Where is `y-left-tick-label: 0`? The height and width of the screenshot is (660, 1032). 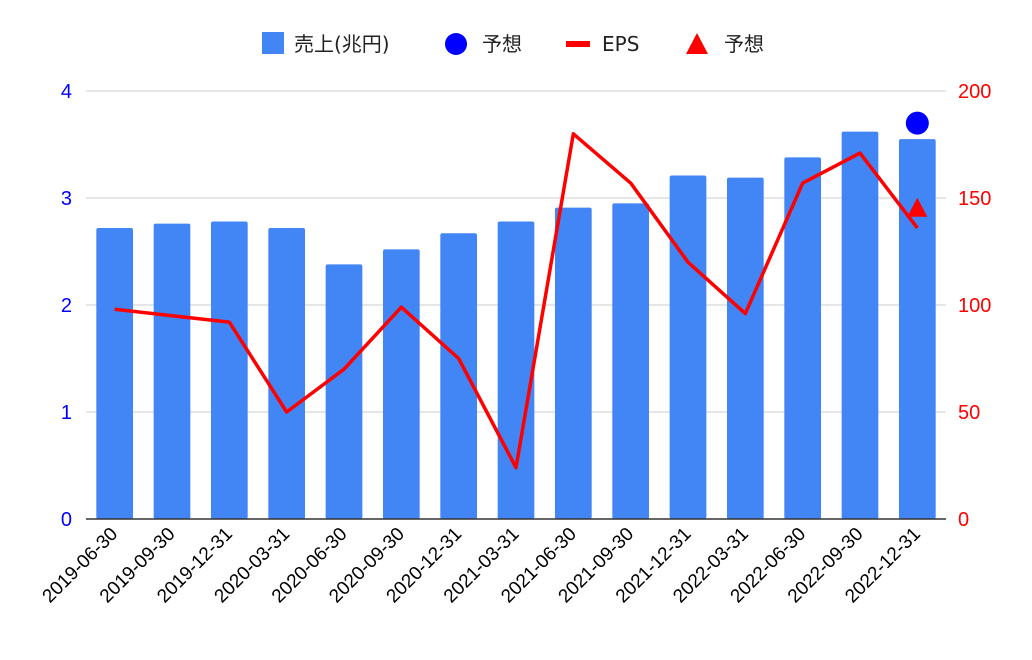
y-left-tick-label: 0 is located at coordinates (66, 520).